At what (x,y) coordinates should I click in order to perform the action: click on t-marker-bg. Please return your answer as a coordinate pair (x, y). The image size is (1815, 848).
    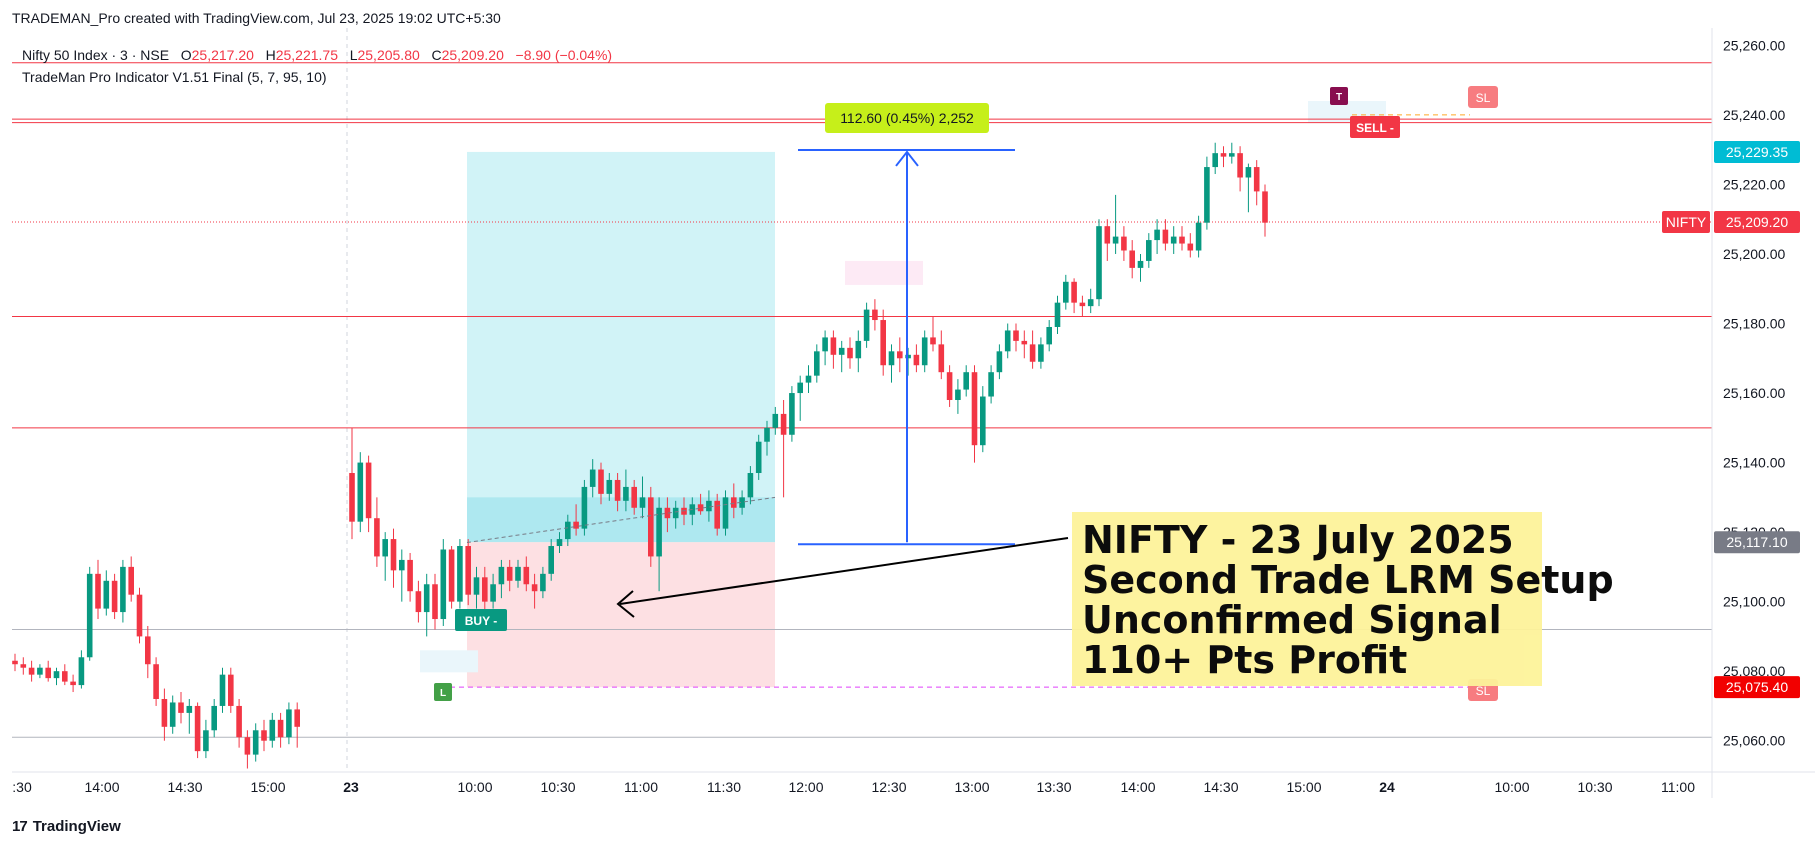
    Looking at the image, I should click on (1339, 96).